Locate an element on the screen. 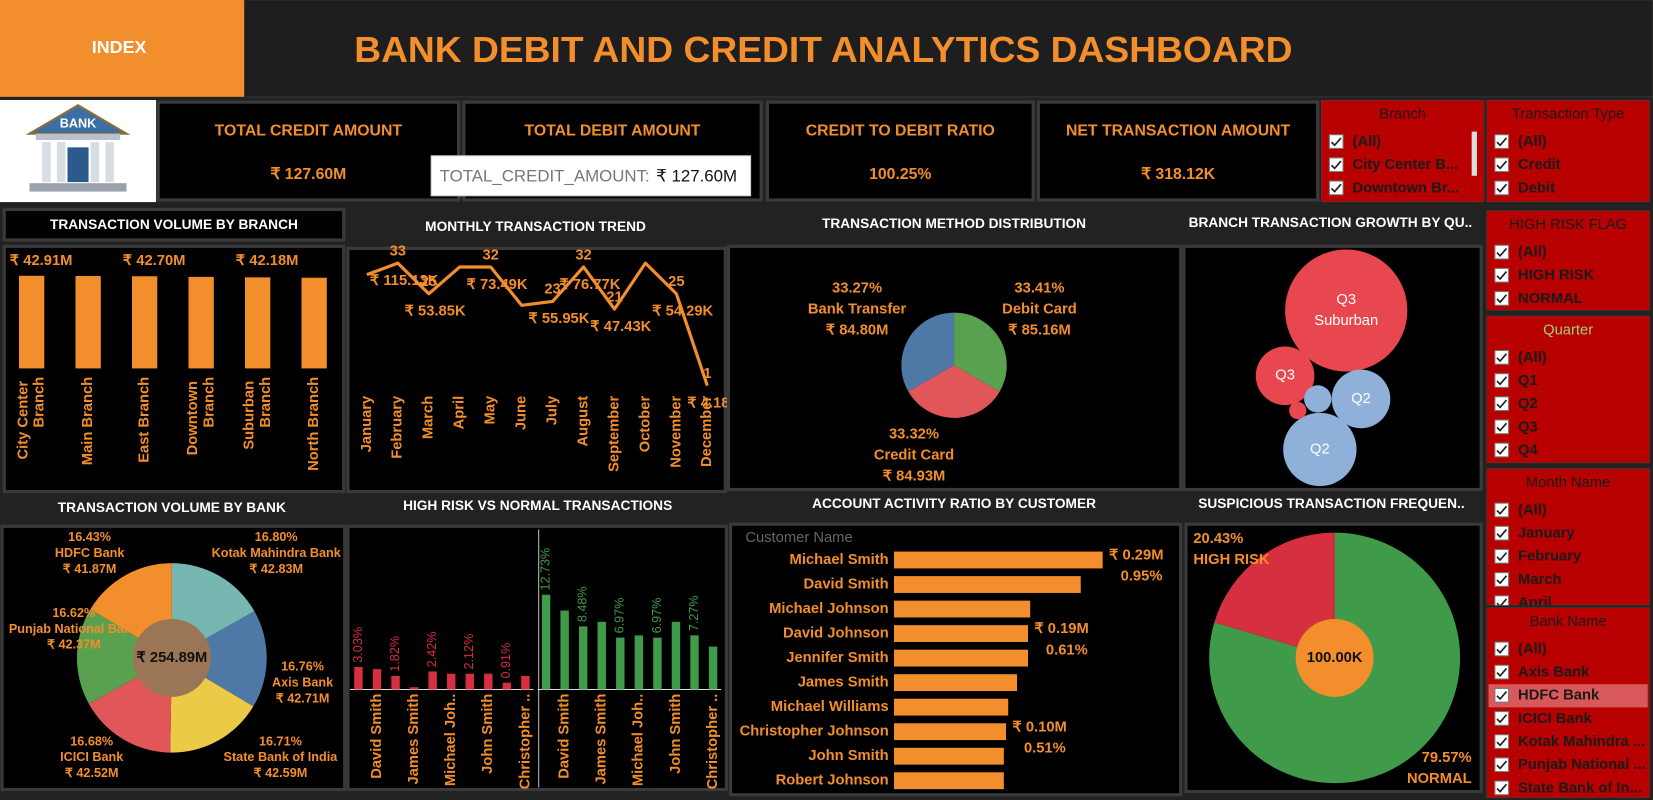  index-button: INDEX is located at coordinates (119, 47).